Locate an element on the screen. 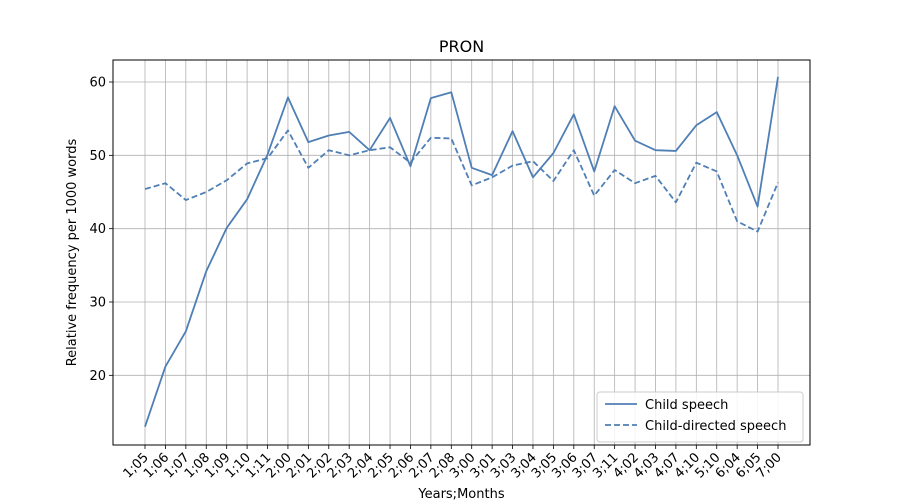 This screenshot has height=500, width=900. y-tick-label: 40 is located at coordinates (97, 229).